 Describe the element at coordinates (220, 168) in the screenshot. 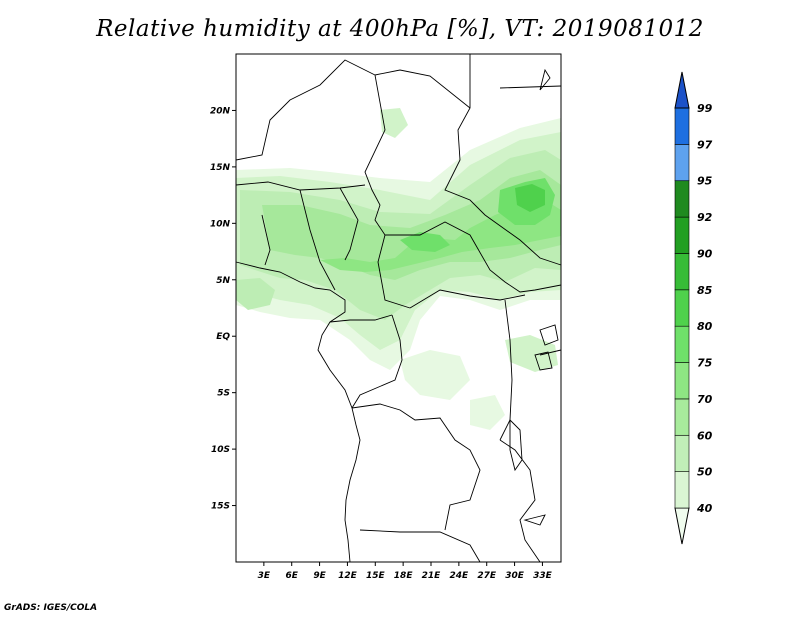

I see `lat-tick-label: 15N` at that location.